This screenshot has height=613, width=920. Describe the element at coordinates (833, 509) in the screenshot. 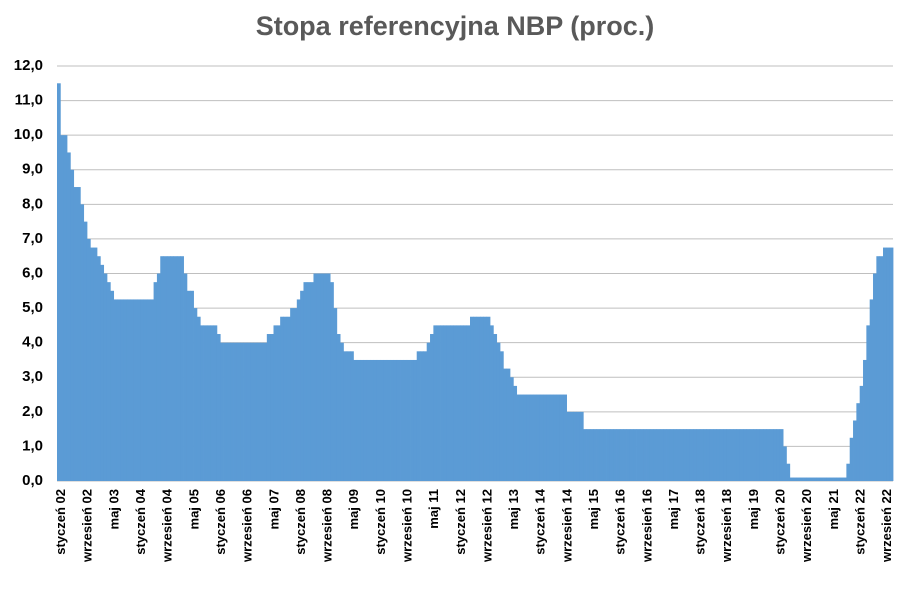

I see `x-tick-label: maj 21` at that location.